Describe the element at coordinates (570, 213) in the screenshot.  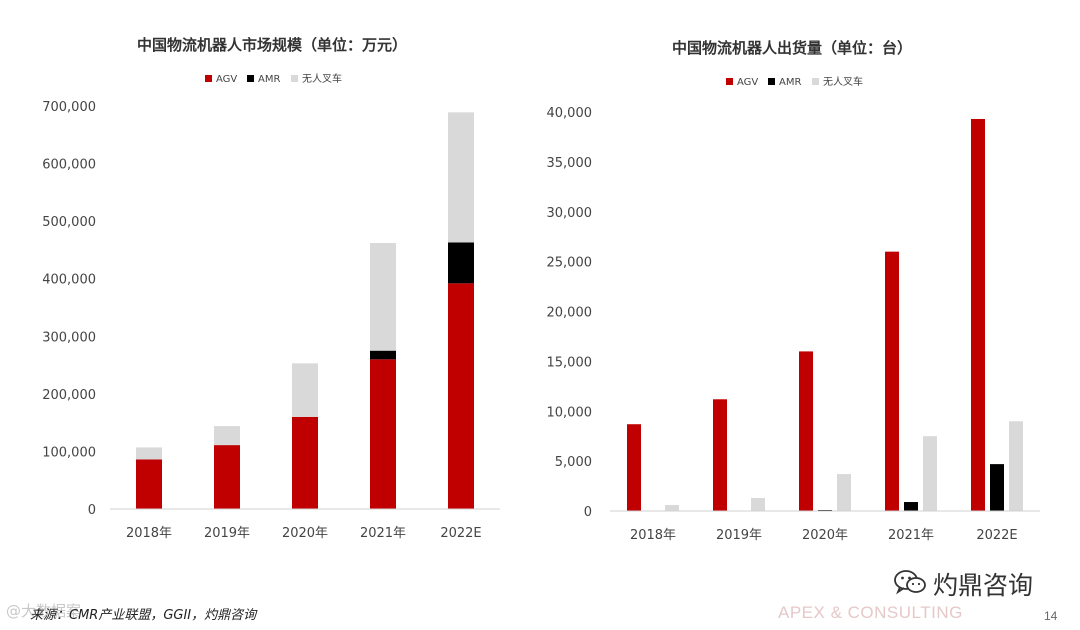
I see `y-tick-label: 30,000` at that location.